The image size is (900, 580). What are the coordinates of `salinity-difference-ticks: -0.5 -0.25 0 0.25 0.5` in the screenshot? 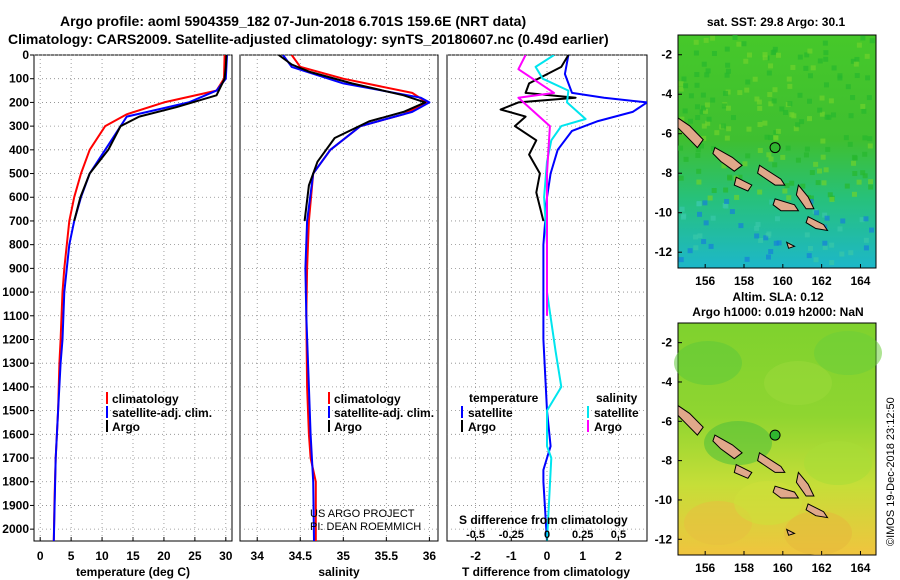 It's located at (546, 535).